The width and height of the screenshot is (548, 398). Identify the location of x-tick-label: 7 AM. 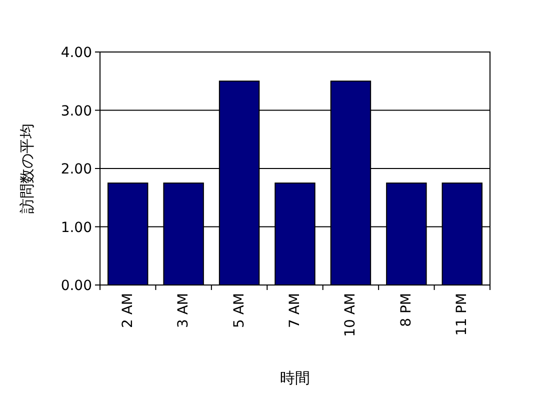
(295, 310).